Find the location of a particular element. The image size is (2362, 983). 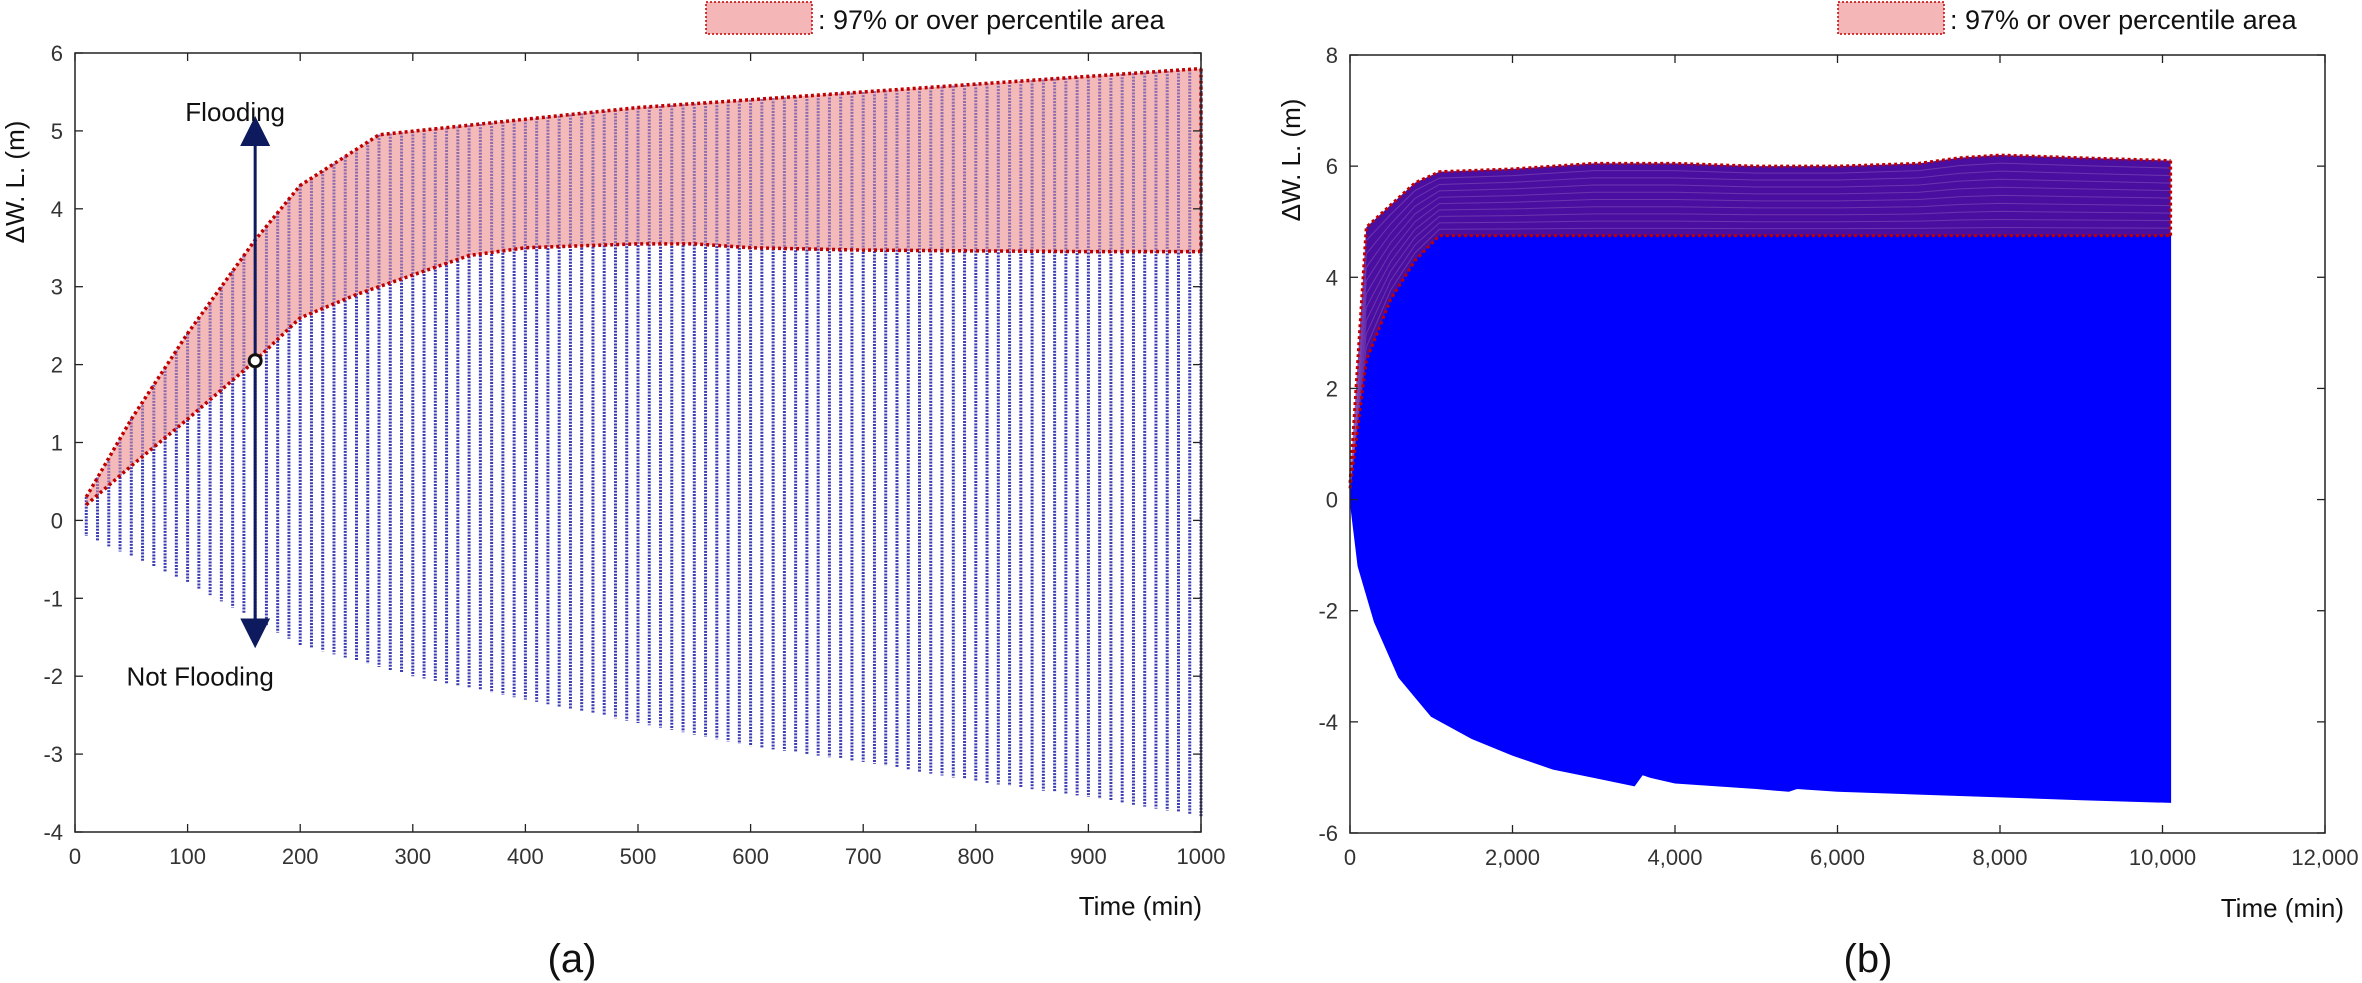

x-tick-label-a: 400 is located at coordinates (525, 856).